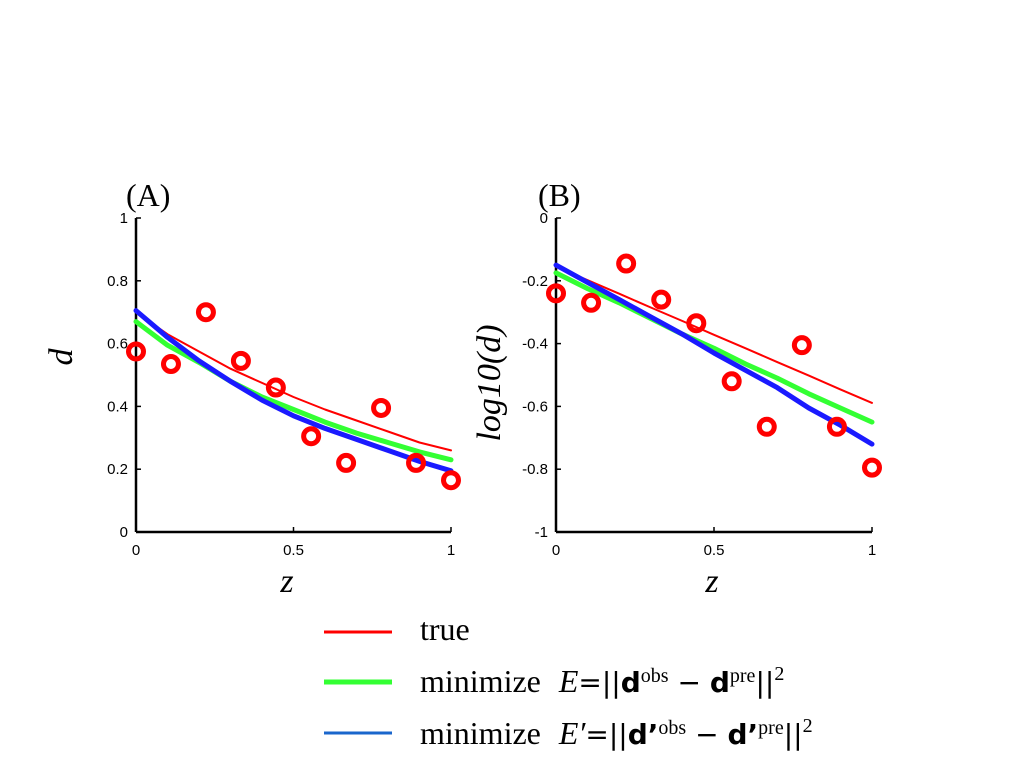 The width and height of the screenshot is (1024, 773). Describe the element at coordinates (117, 344) in the screenshot. I see `y-tick-label: 0.6` at that location.